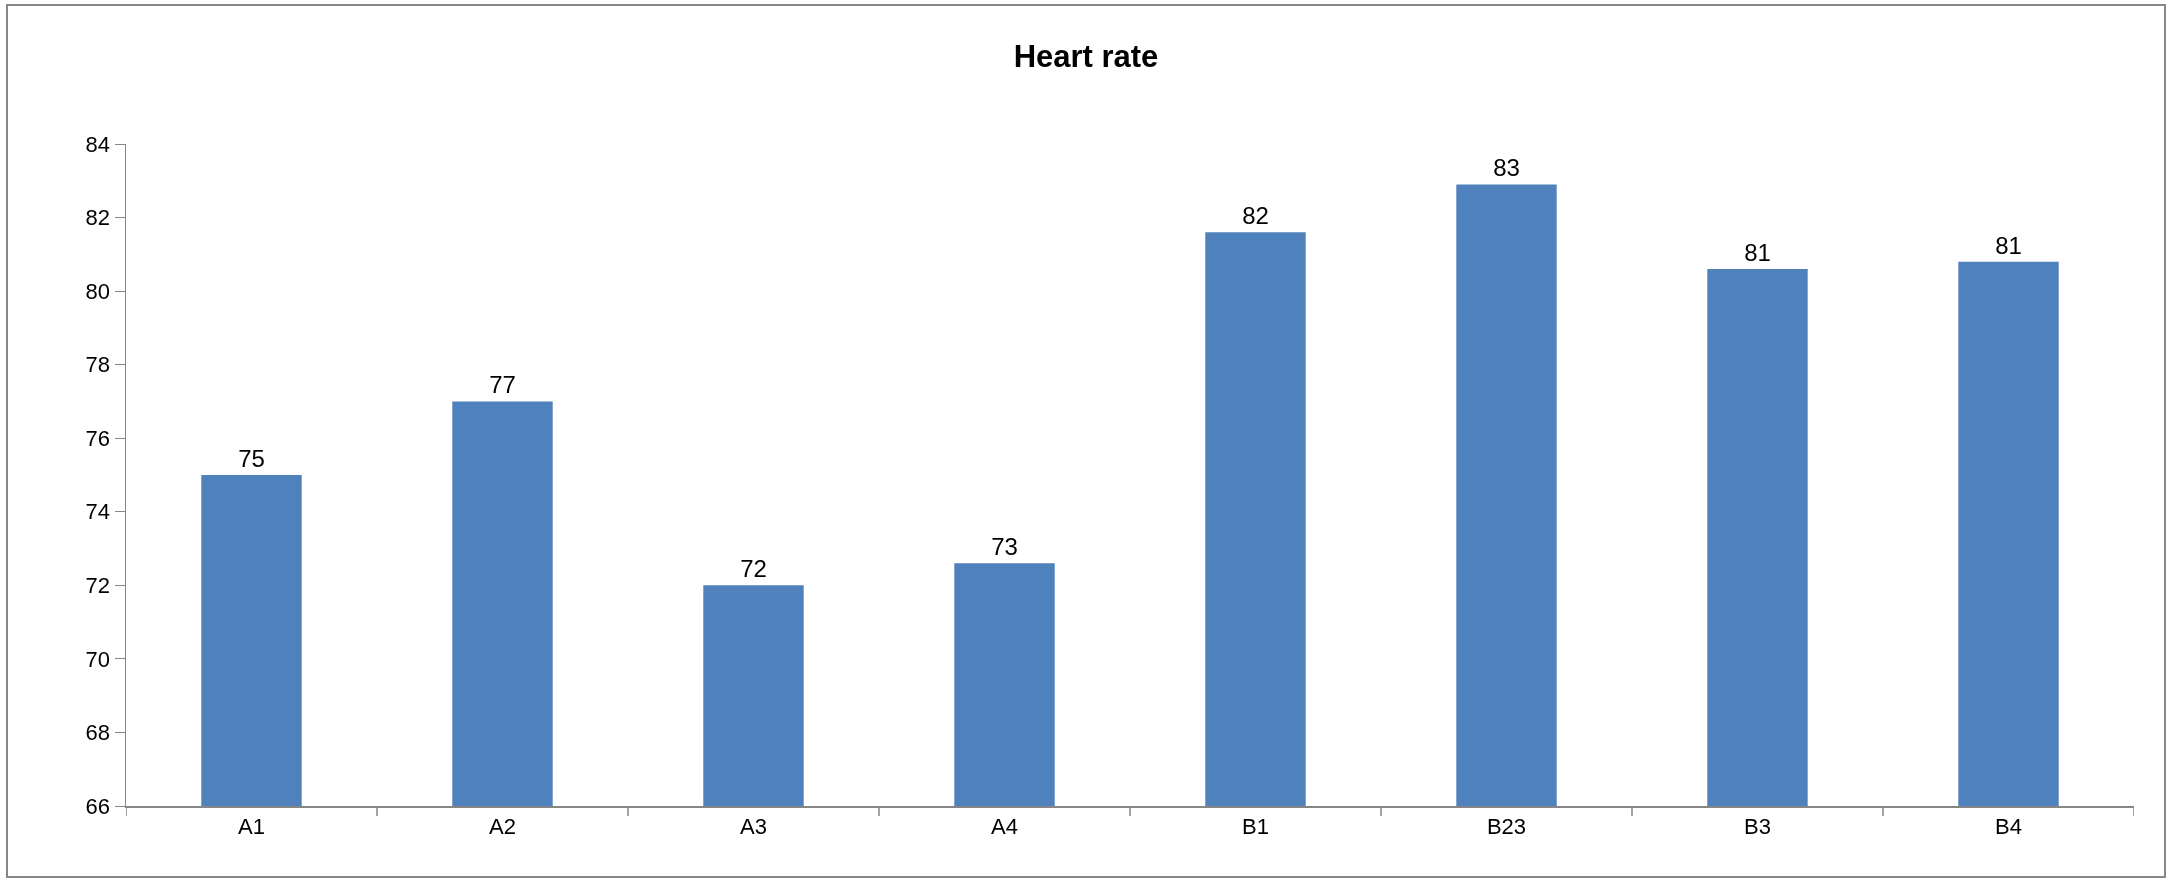  What do you see at coordinates (98, 438) in the screenshot?
I see `y-tick-label: 76` at bounding box center [98, 438].